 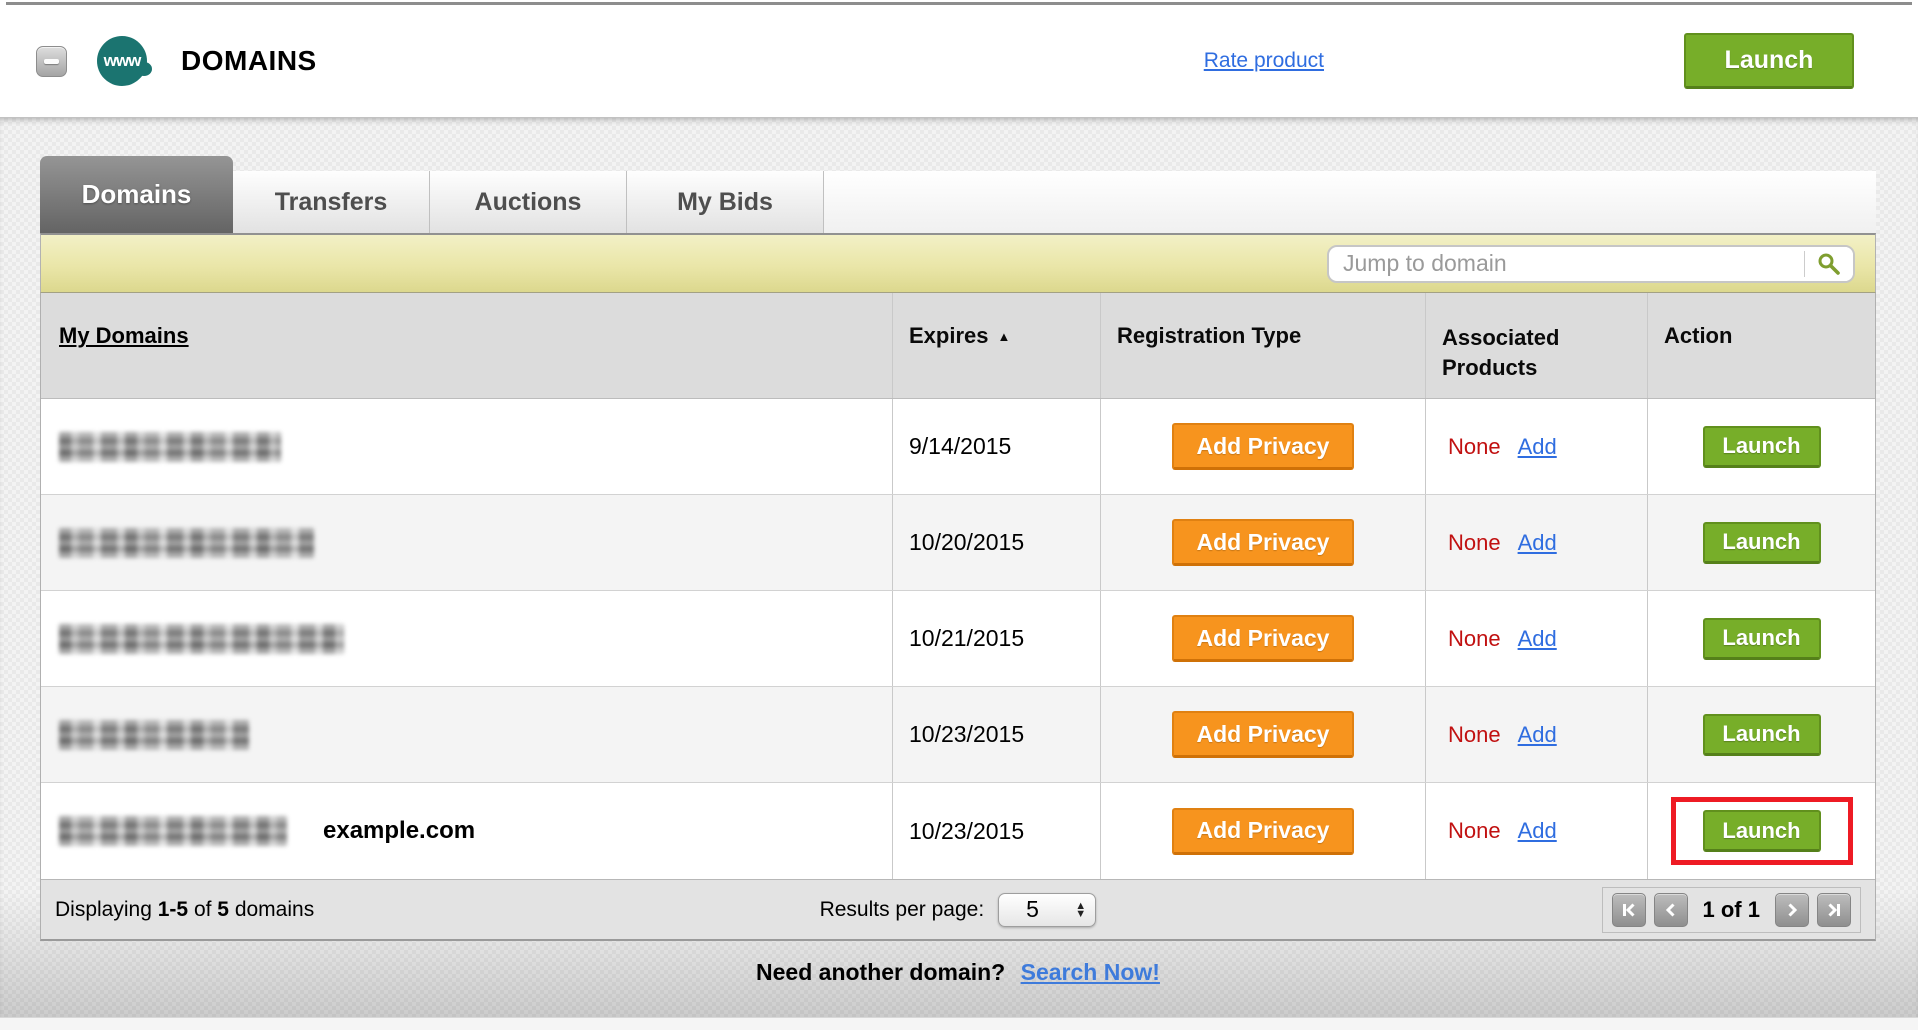 I want to click on expires-date: 9/14/2015, so click(x=960, y=446).